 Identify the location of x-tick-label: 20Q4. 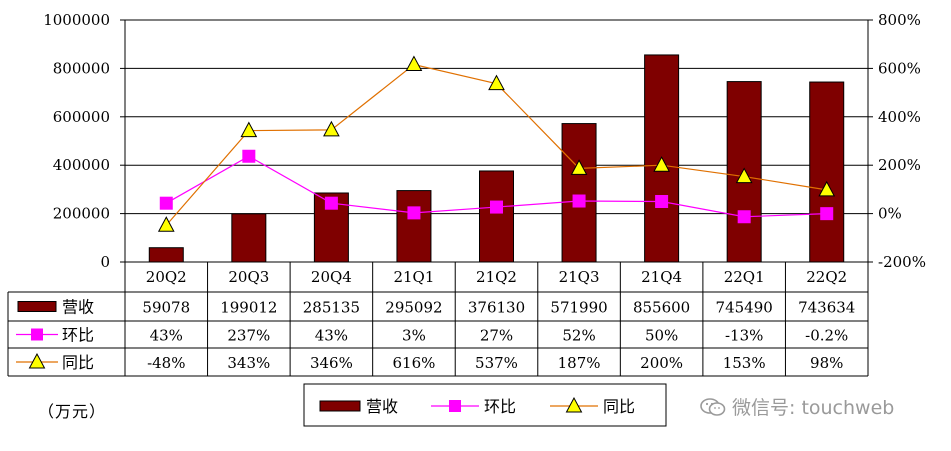
(331, 277).